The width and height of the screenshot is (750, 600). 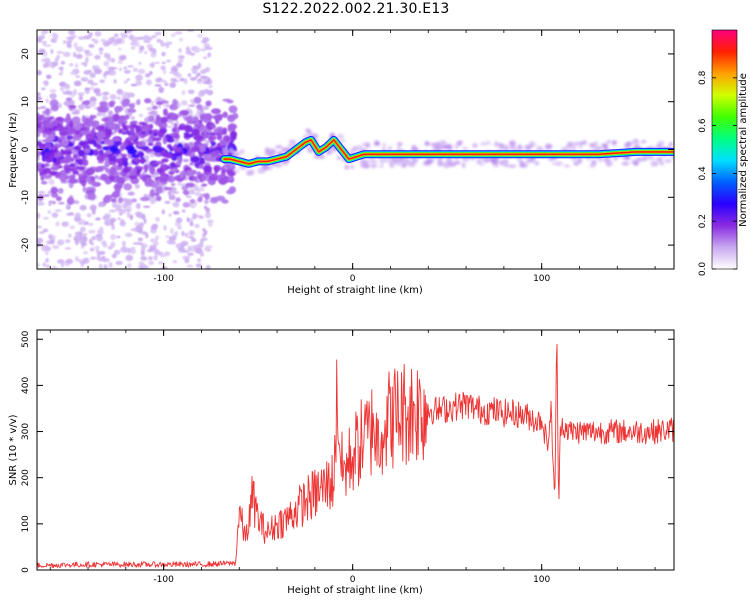 I want to click on y-tick-label: 200, so click(x=26, y=477).